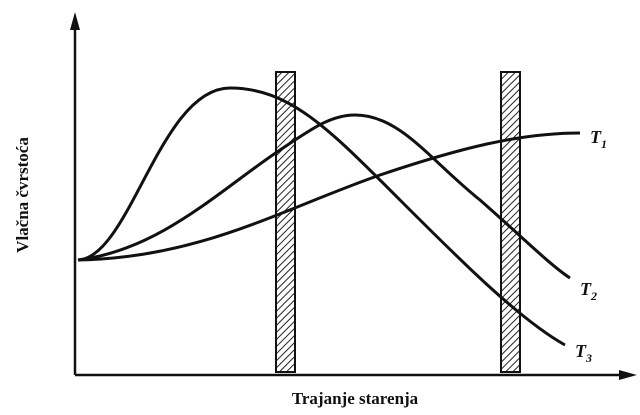  I want to click on x-axis-arrow, so click(628, 375).